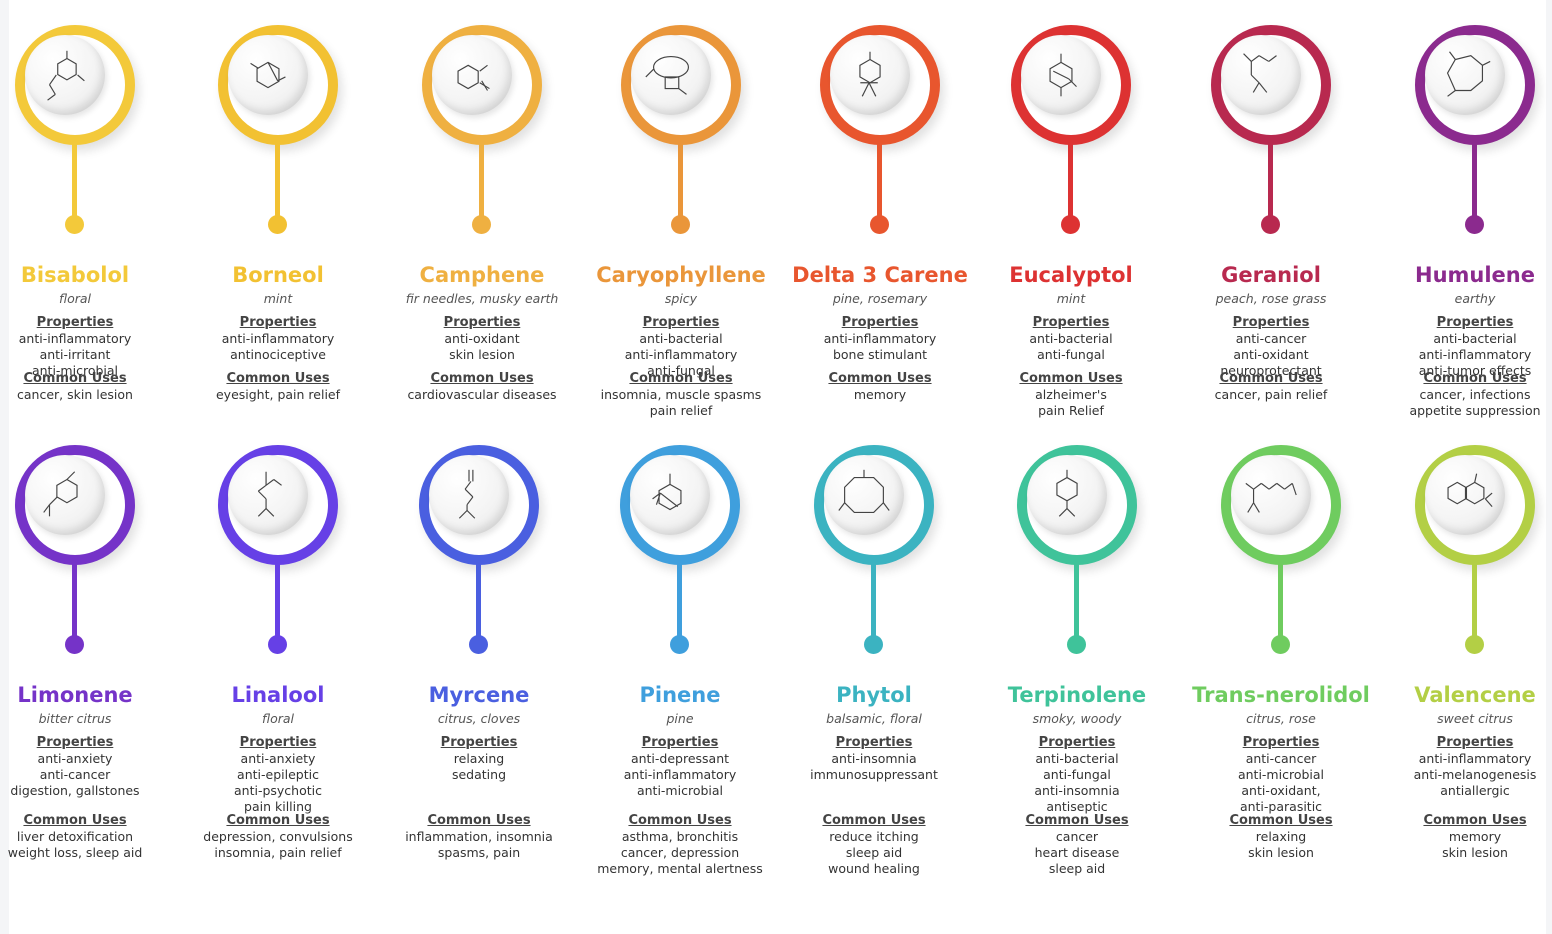 This screenshot has height=934, width=1552. What do you see at coordinates (1466, 836) in the screenshot?
I see `common-uses-block: Common Uses memory skin lesion` at bounding box center [1466, 836].